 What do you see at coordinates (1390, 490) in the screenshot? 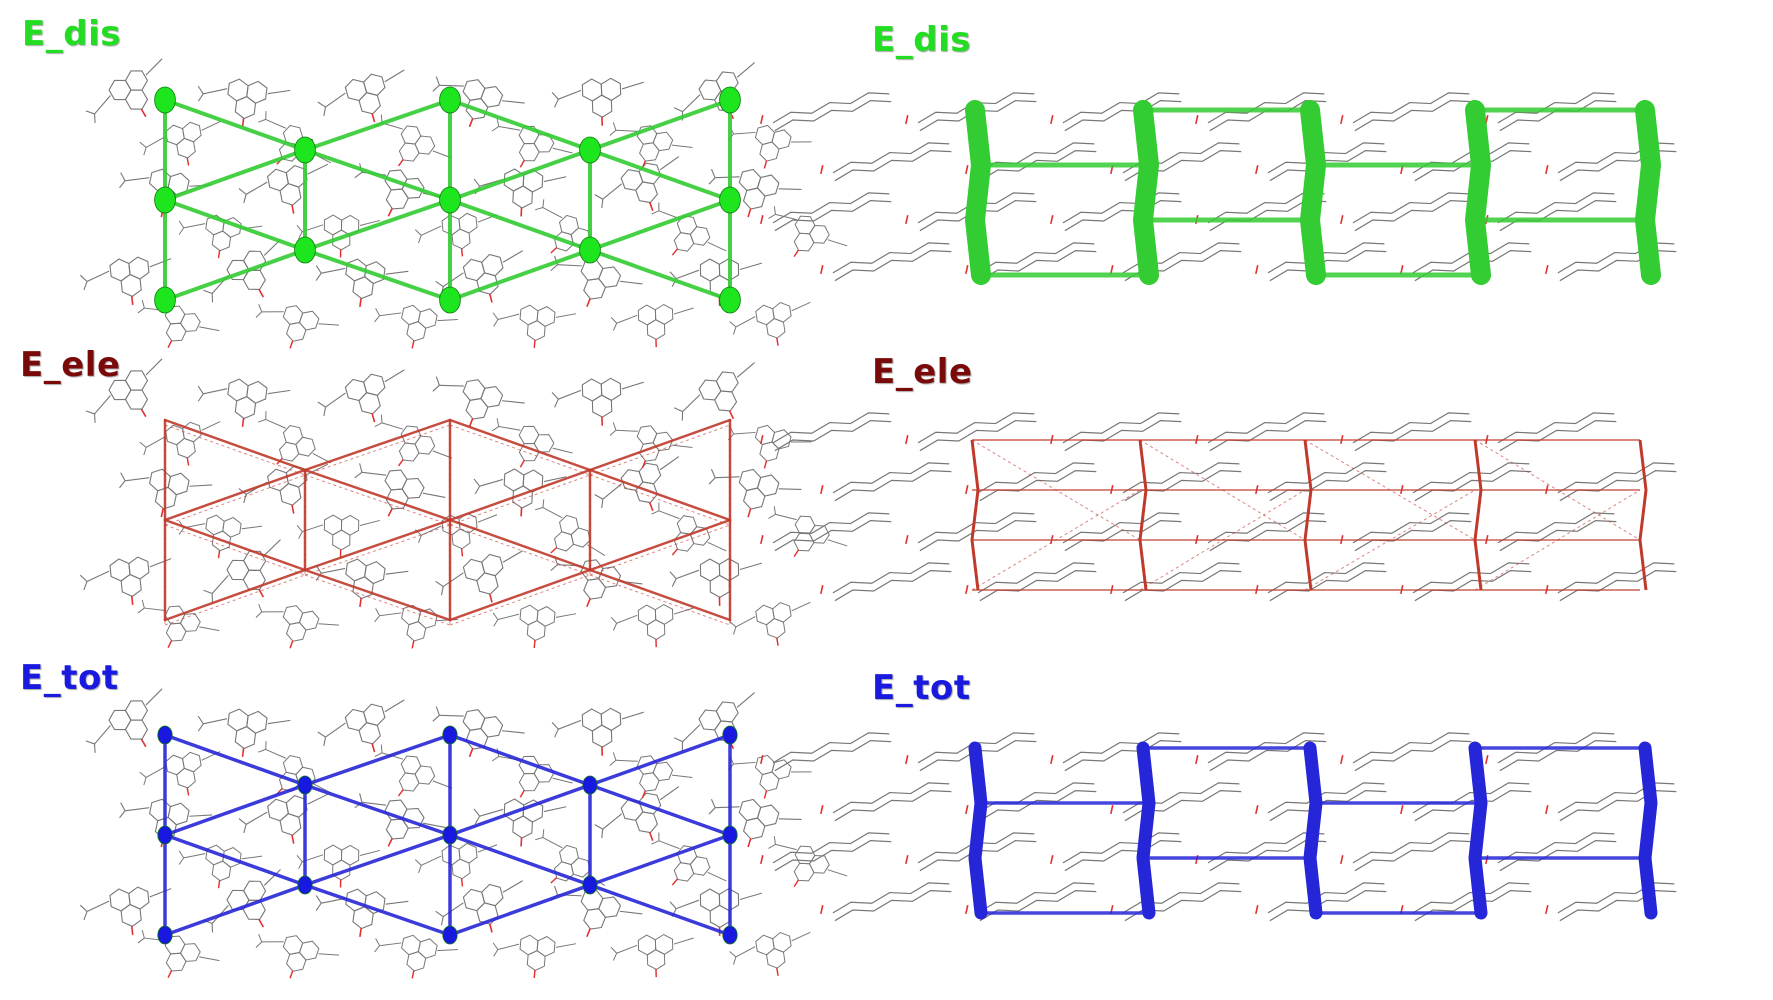
I see `diagonal-weak-cylinder` at bounding box center [1390, 490].